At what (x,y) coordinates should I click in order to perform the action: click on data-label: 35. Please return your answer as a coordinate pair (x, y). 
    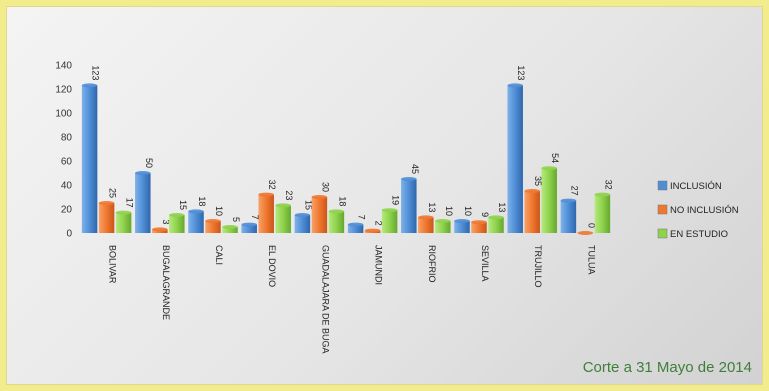
    Looking at the image, I should click on (538, 181).